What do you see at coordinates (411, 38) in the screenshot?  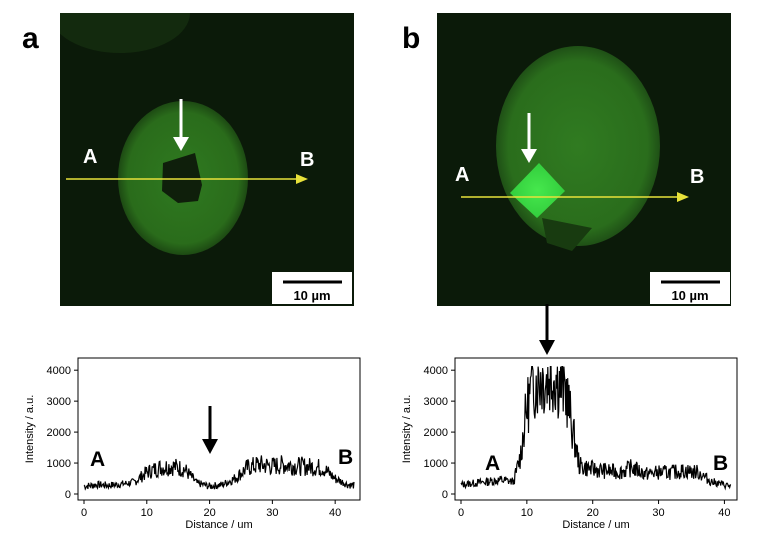 I see `panel-letter-b: b` at bounding box center [411, 38].